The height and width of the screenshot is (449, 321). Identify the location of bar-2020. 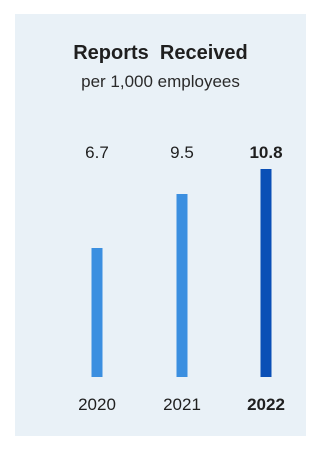
(97, 312).